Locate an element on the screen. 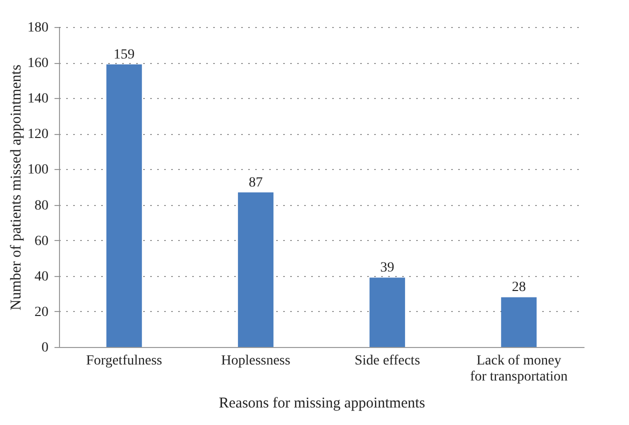  x-tick-label: Forgetfulness is located at coordinates (124, 361).